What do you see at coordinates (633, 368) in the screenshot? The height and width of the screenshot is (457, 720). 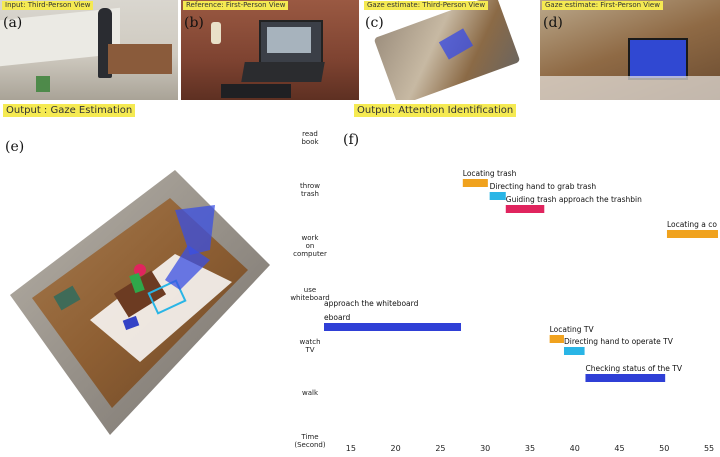 I see `timeline-segment-label: Checking status of the TV` at bounding box center [633, 368].